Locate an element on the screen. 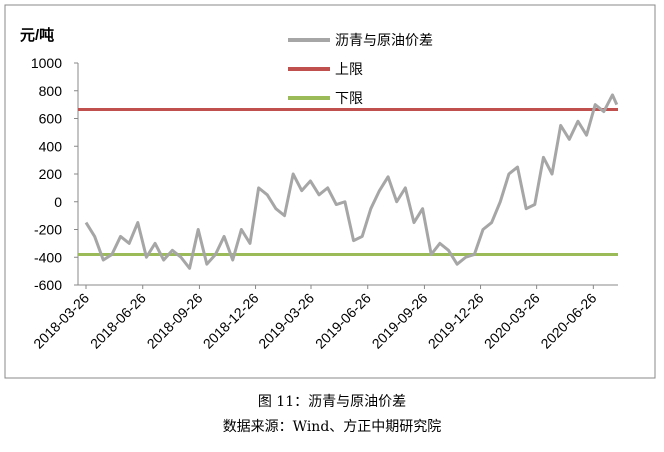 The height and width of the screenshot is (452, 664). y-tick-label: 600 is located at coordinates (51, 119).